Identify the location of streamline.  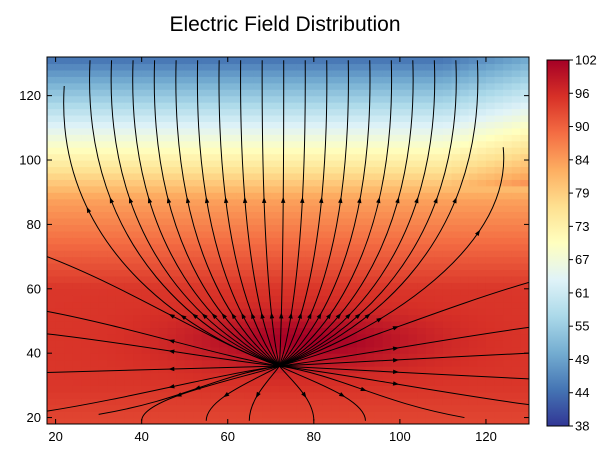
(238, 213).